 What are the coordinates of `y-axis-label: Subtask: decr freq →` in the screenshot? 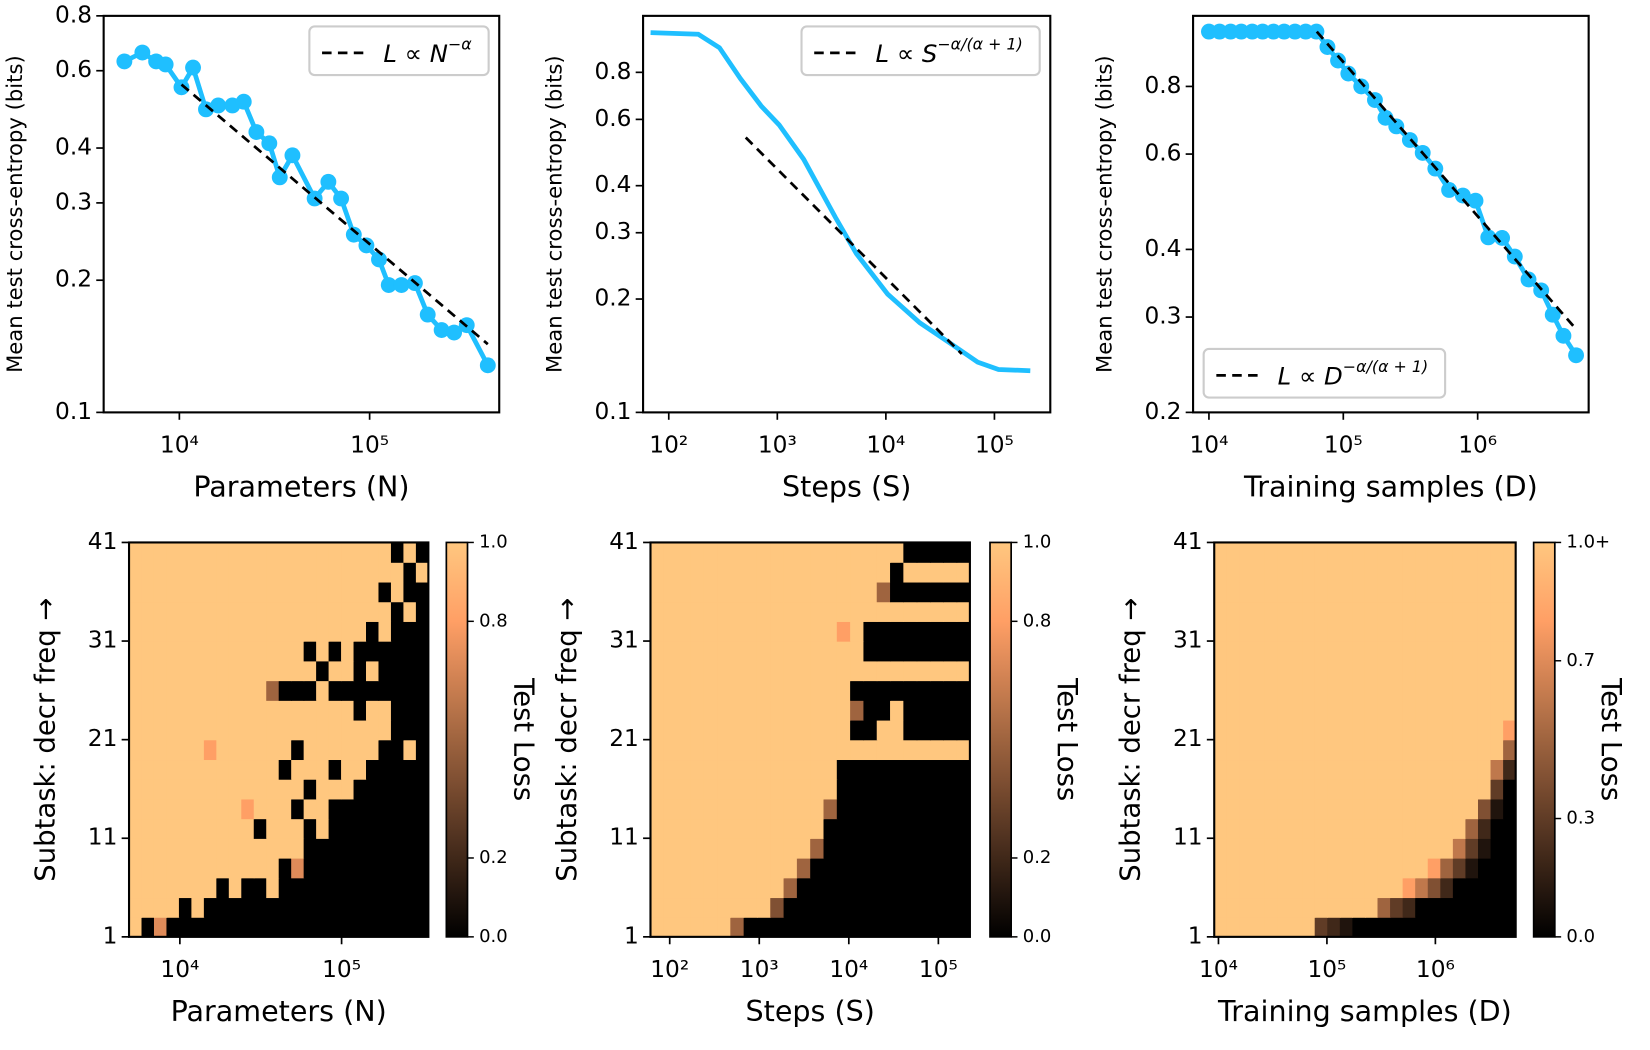 It's located at (46, 740).